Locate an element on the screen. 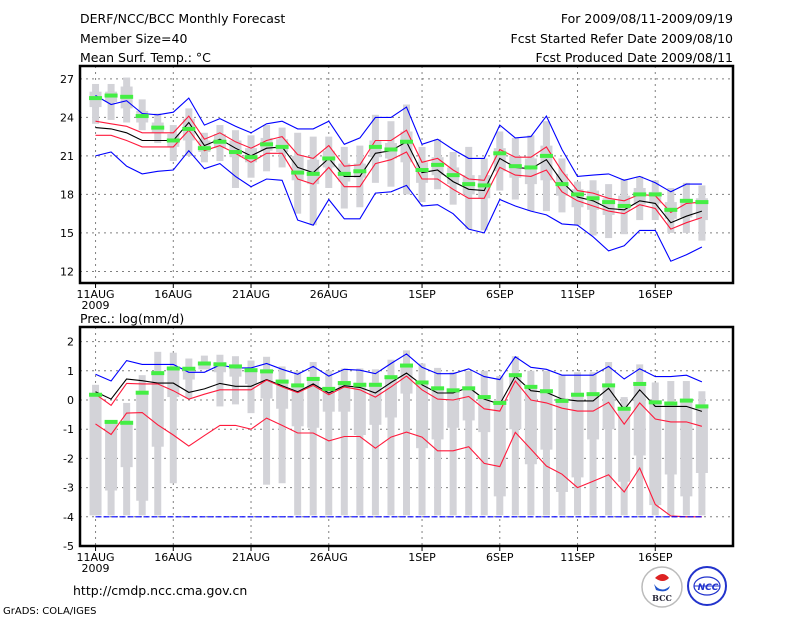 Image resolution: width=800 pixels, height=618 pixels. ncc-logo: NCC is located at coordinates (707, 586).